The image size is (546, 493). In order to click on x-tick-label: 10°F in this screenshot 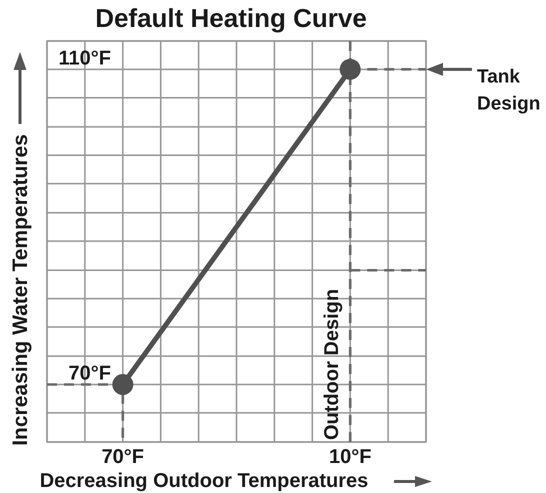, I will do `click(350, 457)`.